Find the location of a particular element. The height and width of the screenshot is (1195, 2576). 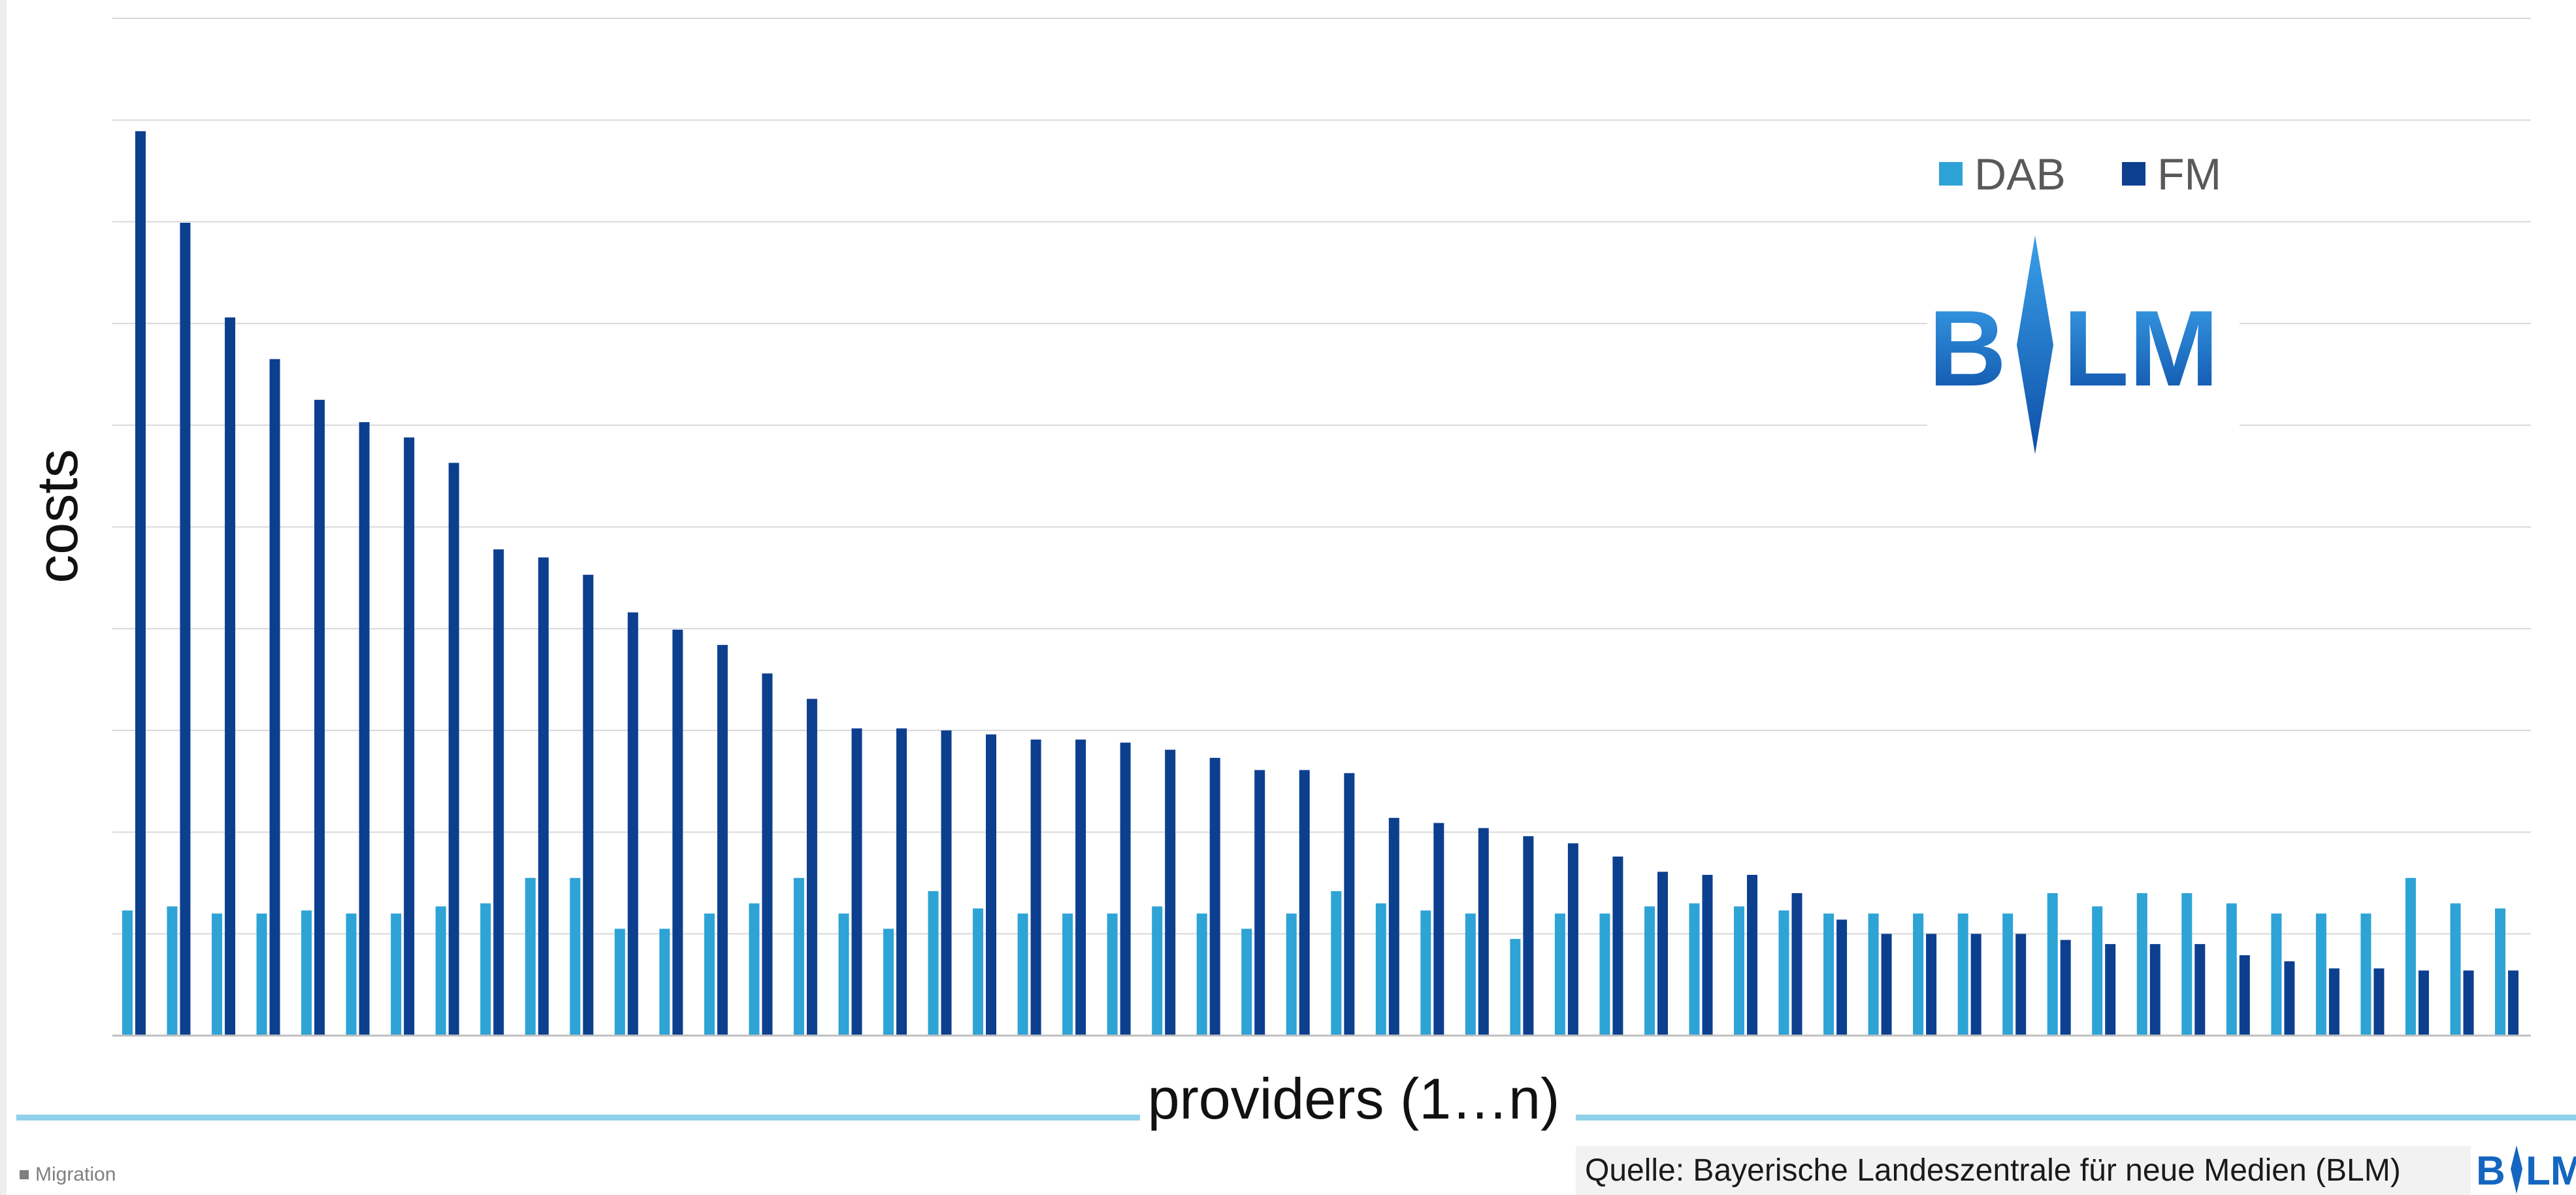

corner-logo-letter-b: B is located at coordinates (2490, 1171).